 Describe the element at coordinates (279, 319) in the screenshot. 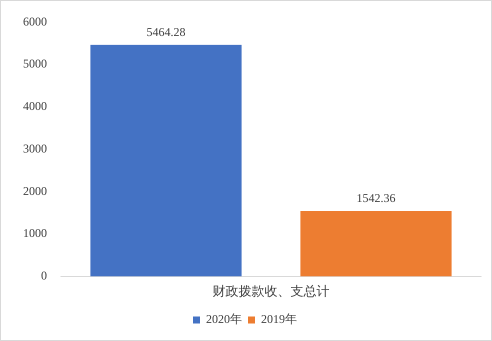

I see `legend-label: 2019年` at that location.